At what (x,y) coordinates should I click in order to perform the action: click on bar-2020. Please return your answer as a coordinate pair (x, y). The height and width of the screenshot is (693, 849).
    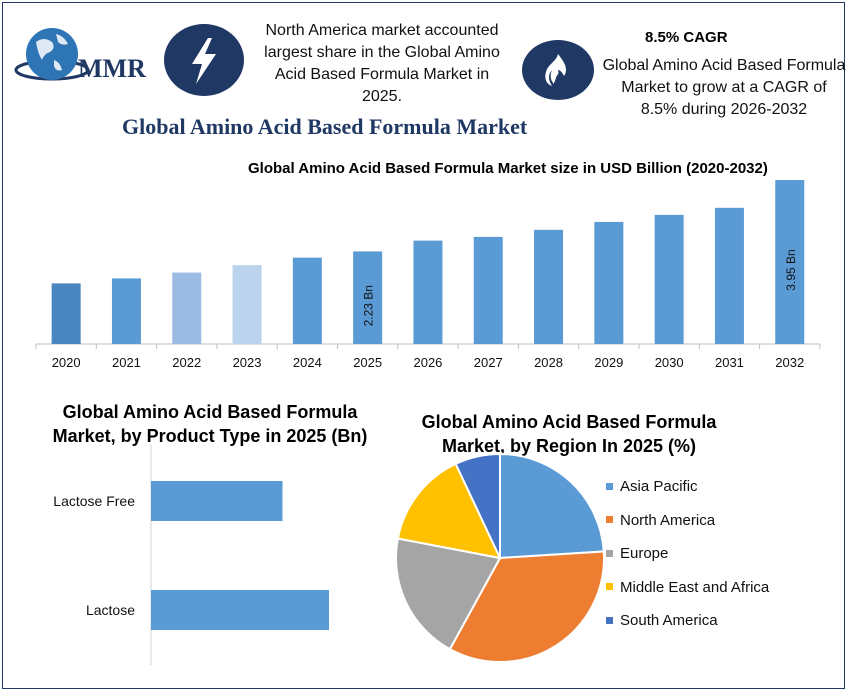
    Looking at the image, I should click on (66, 313).